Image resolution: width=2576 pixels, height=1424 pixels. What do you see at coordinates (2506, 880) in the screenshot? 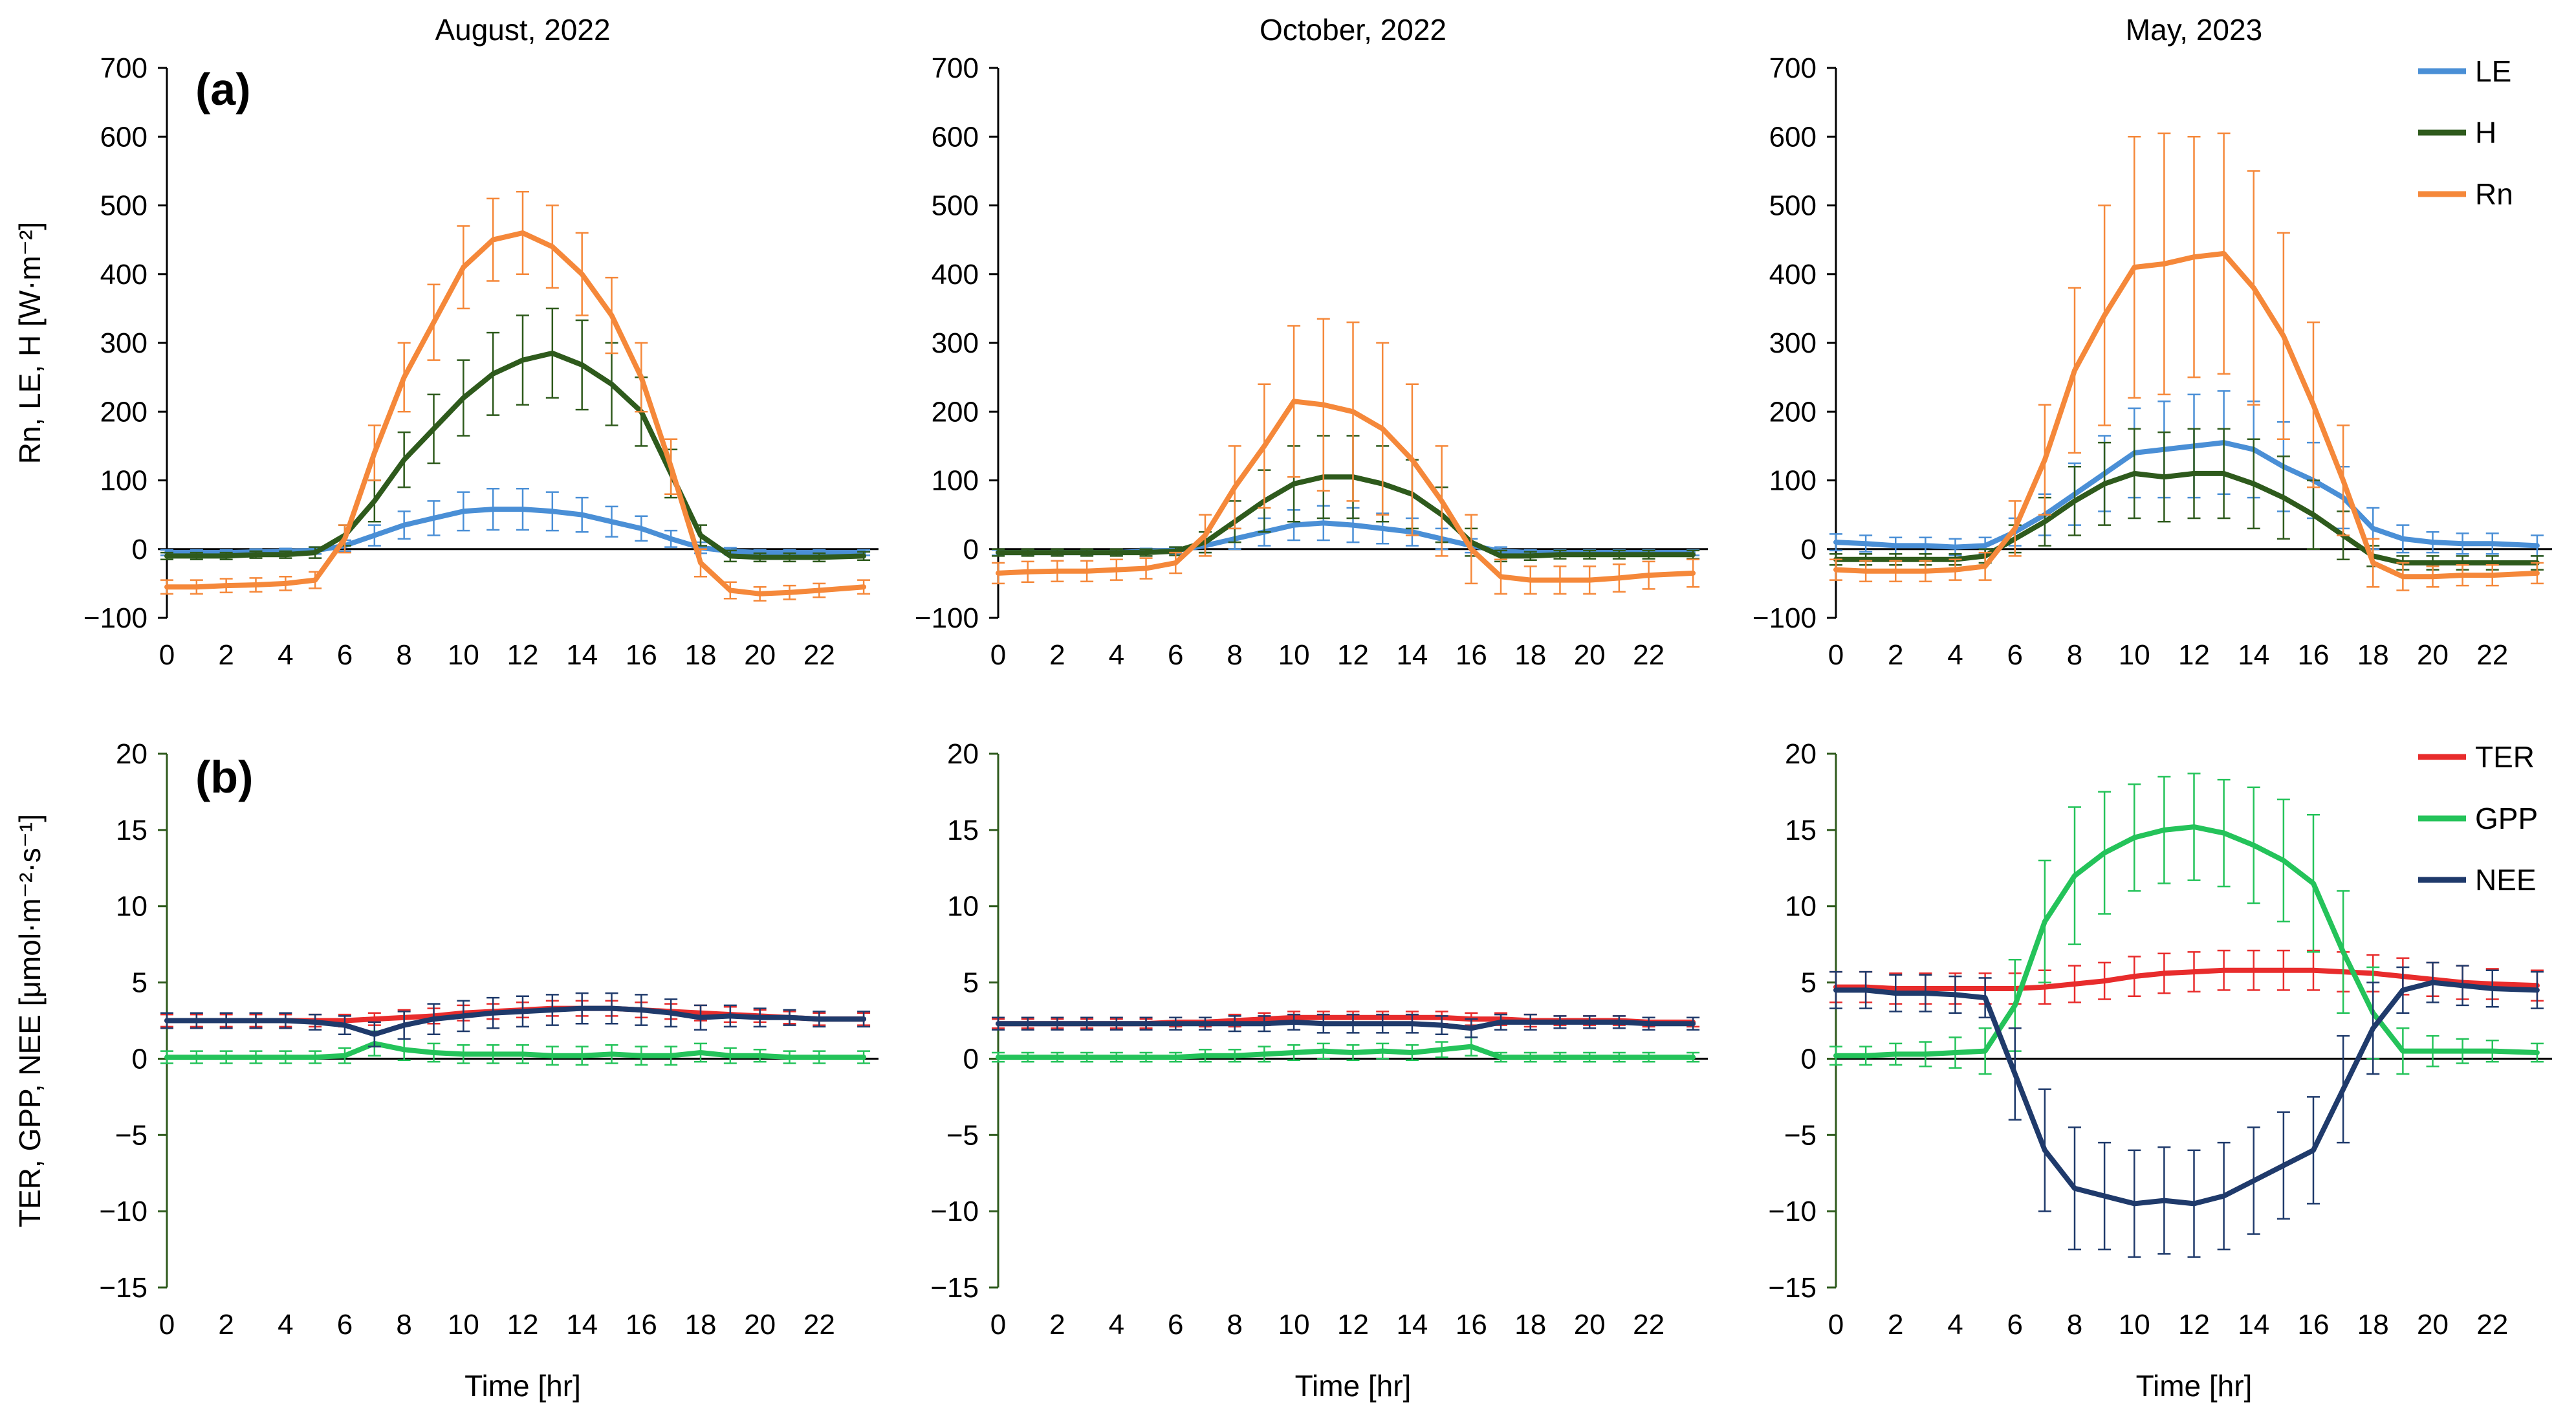
I see `legend-label-NEE: NEE` at bounding box center [2506, 880].